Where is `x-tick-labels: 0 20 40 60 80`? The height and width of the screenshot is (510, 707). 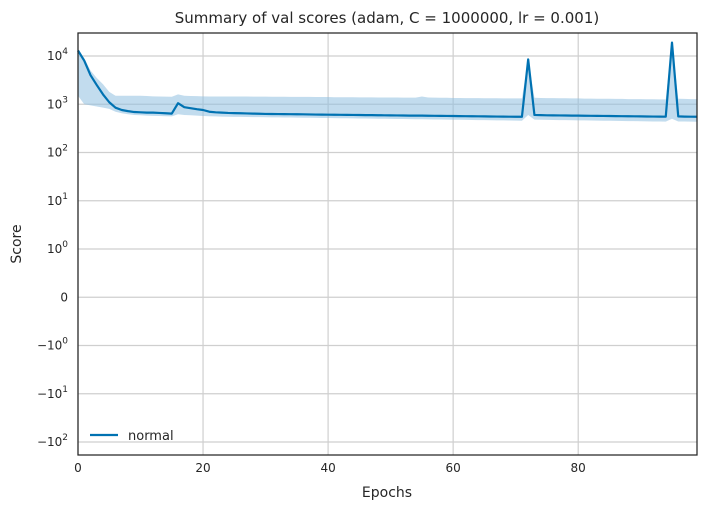
x-tick-labels: 0 20 40 60 80 is located at coordinates (330, 468).